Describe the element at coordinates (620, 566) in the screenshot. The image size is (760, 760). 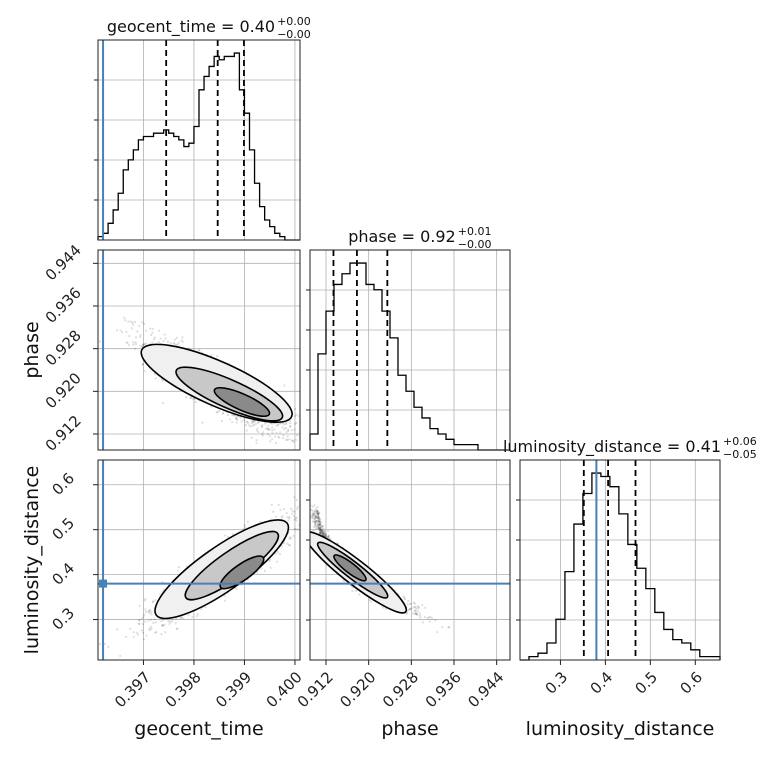
I see `histogram-luminosity_distance` at that location.